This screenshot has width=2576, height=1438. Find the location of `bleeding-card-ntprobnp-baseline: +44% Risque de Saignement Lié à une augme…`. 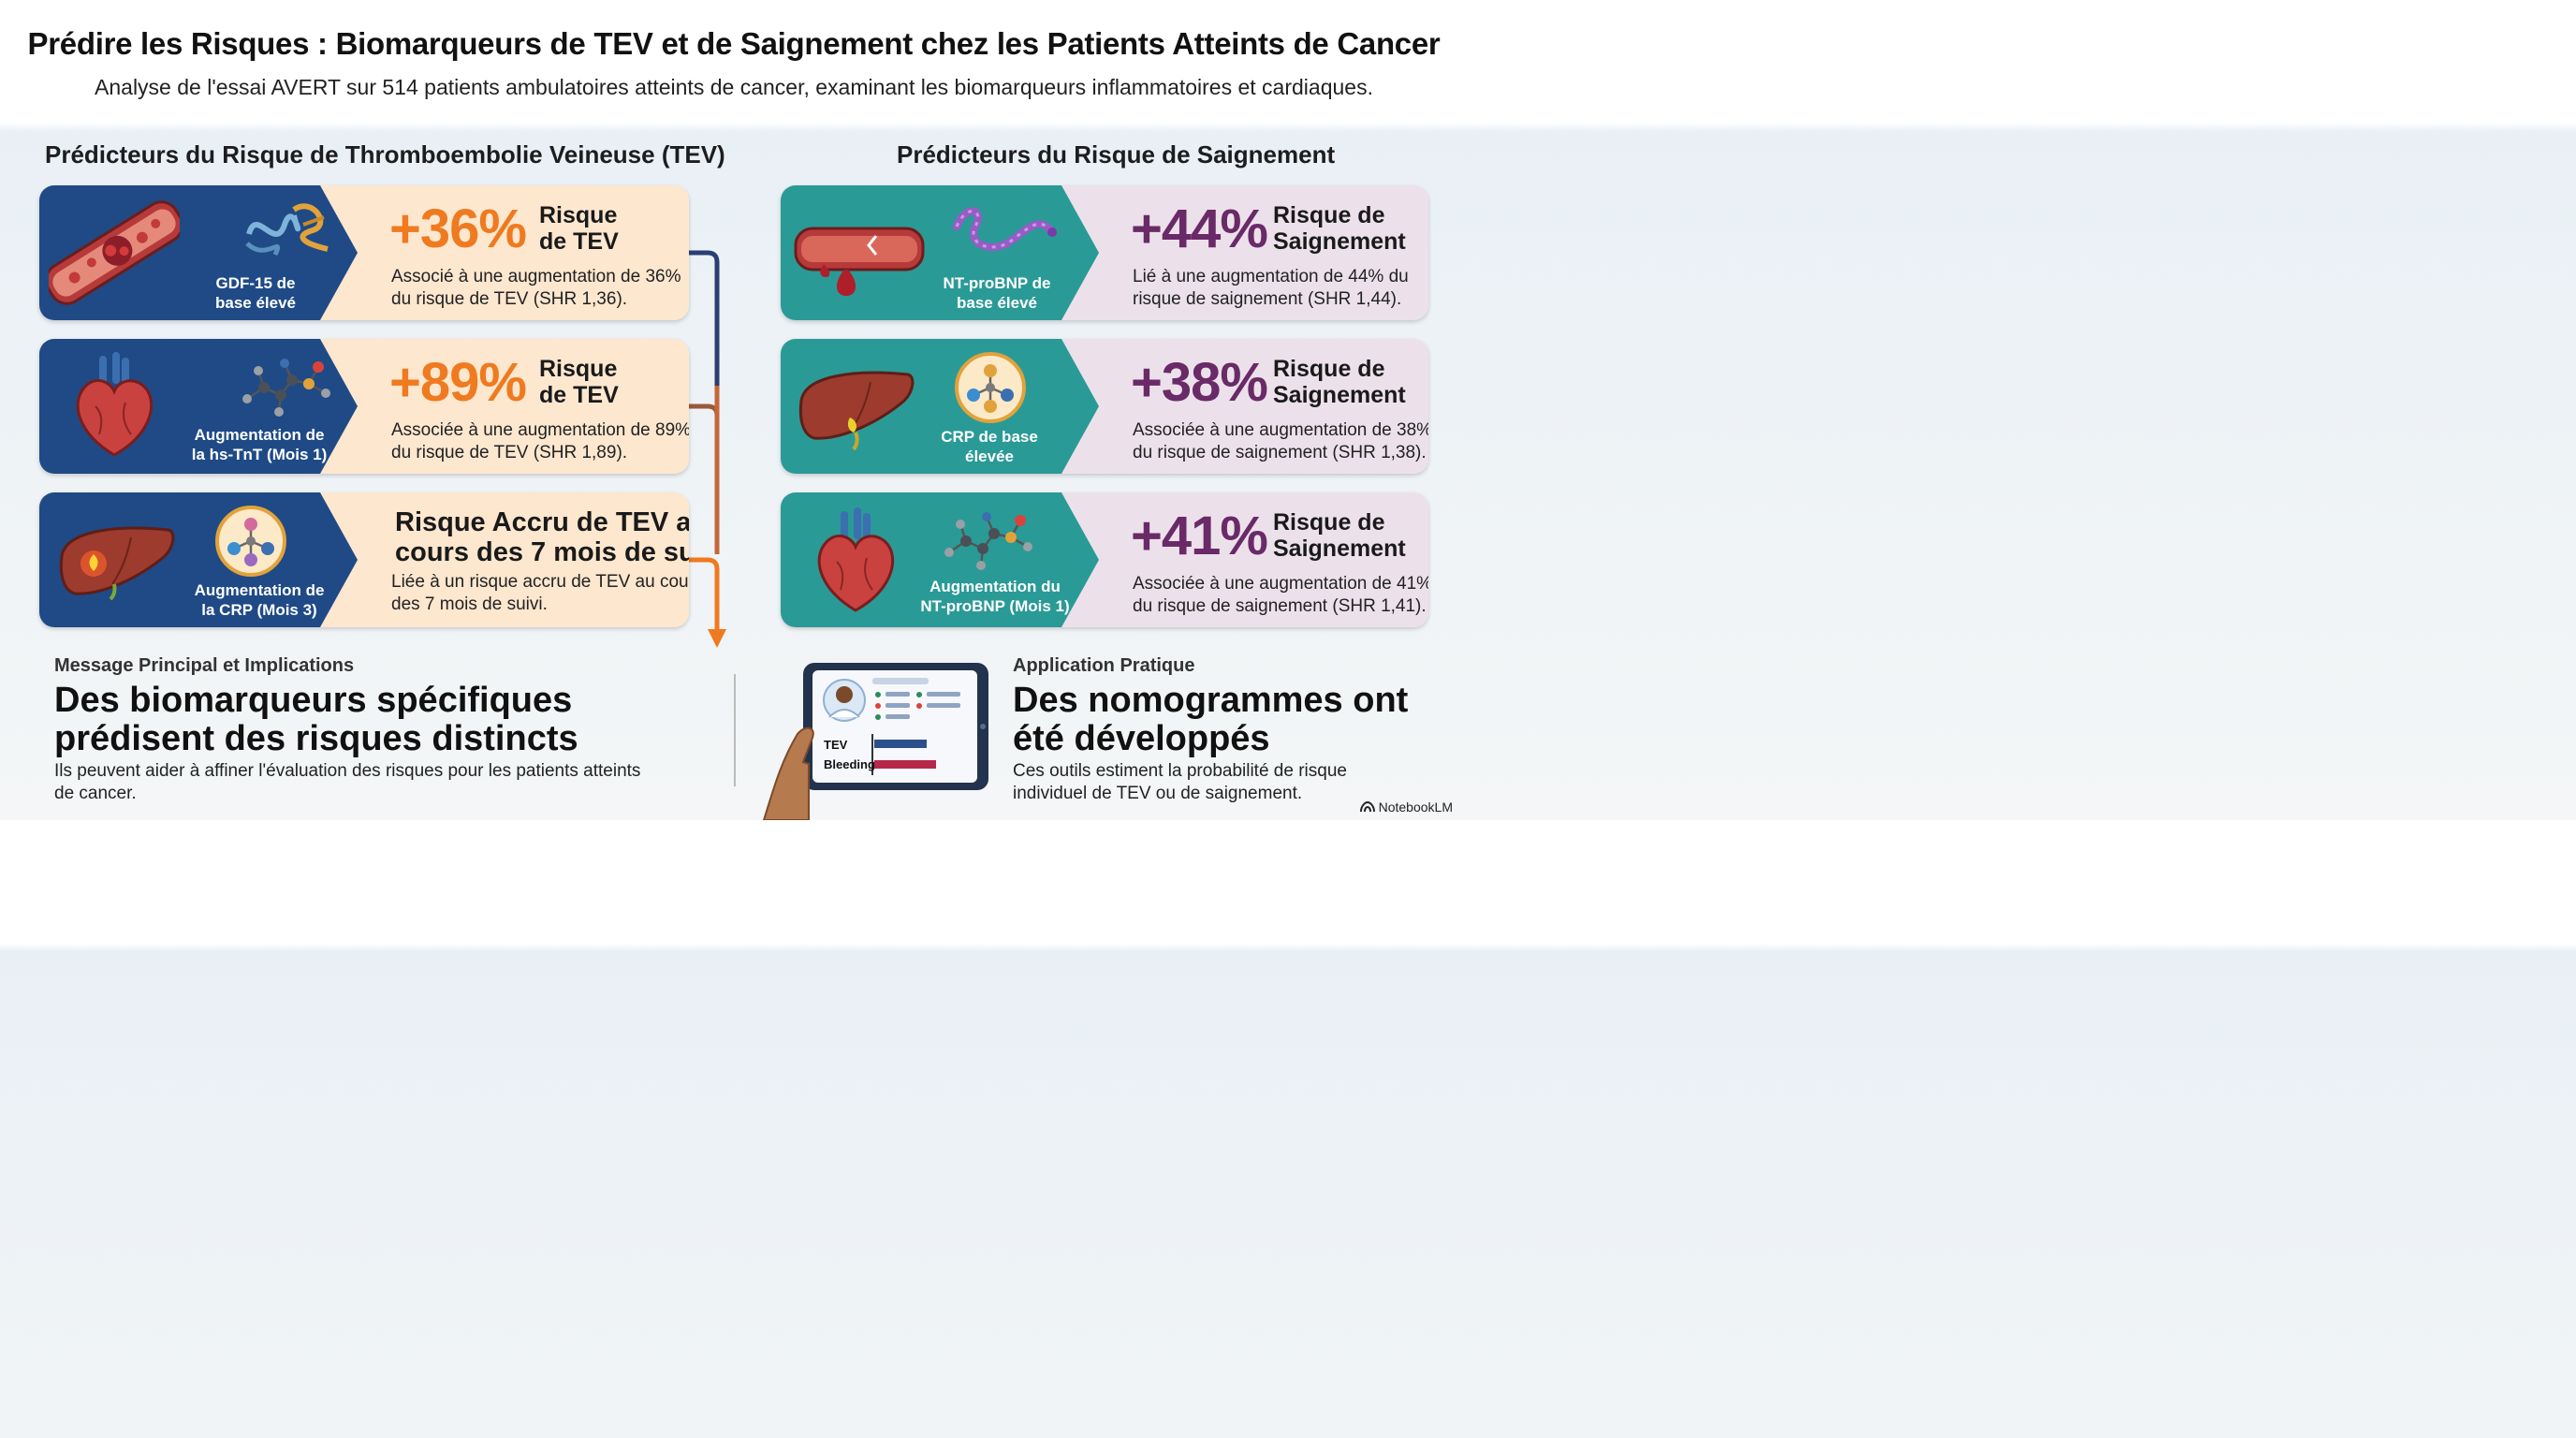

bleeding-card-ntprobnp-baseline: +44% Risque de Saignement Lié à une augme… is located at coordinates (1104, 252).